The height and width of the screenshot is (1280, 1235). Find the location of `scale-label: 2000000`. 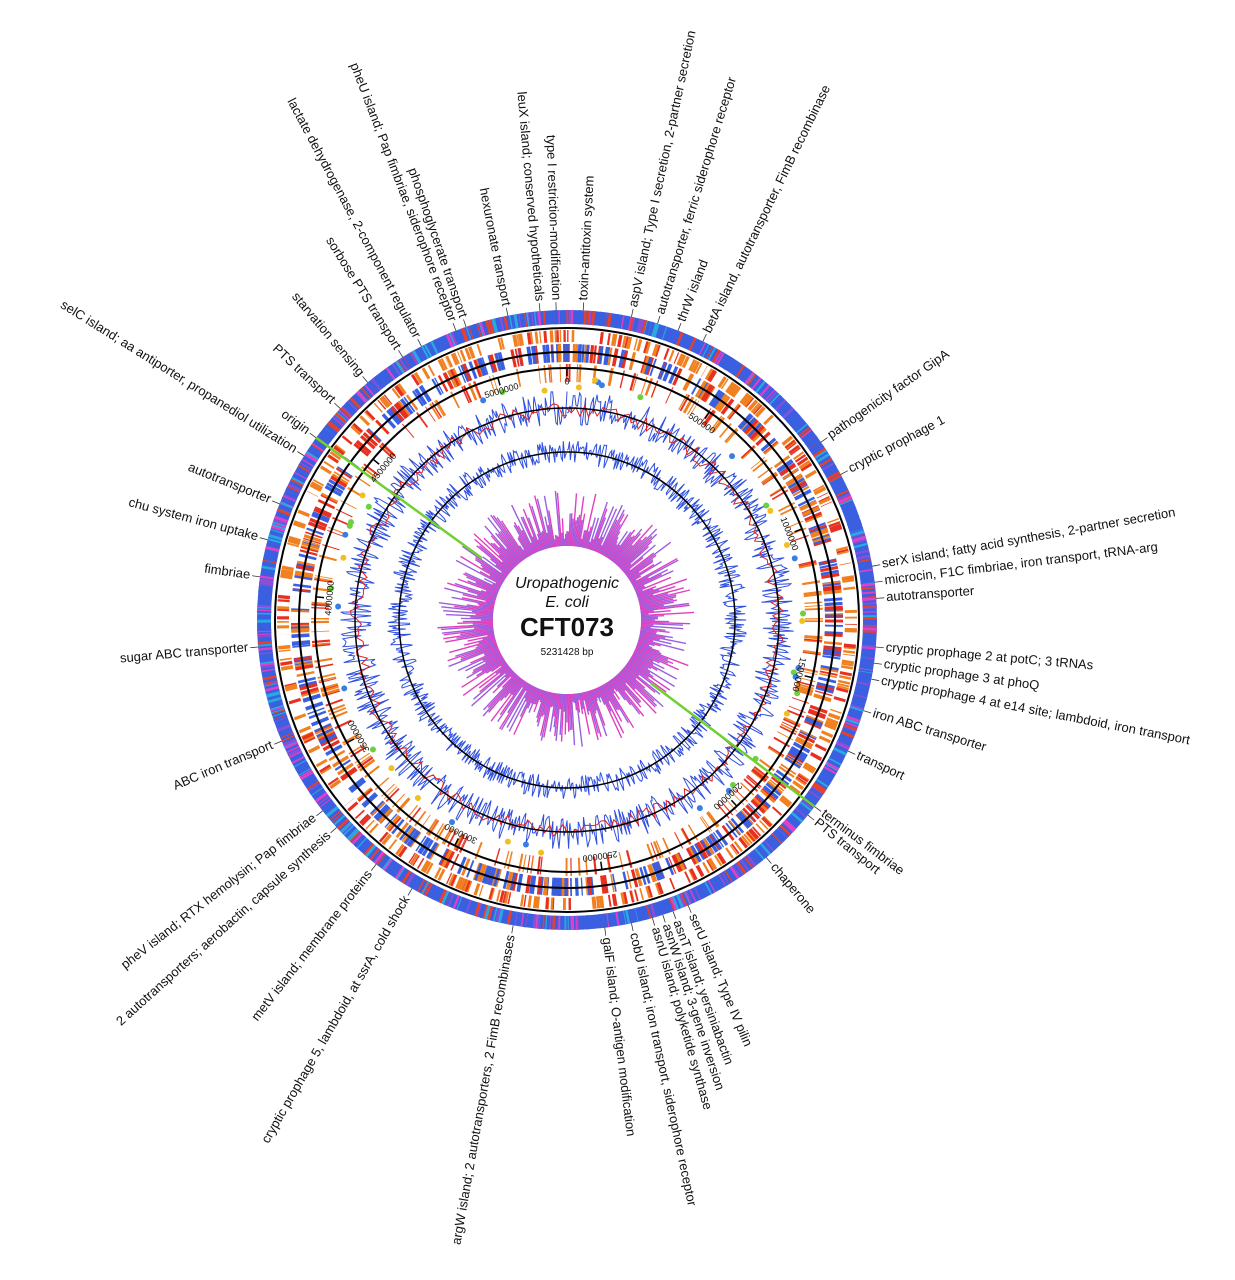

scale-label: 2000000 is located at coordinates (727, 796).